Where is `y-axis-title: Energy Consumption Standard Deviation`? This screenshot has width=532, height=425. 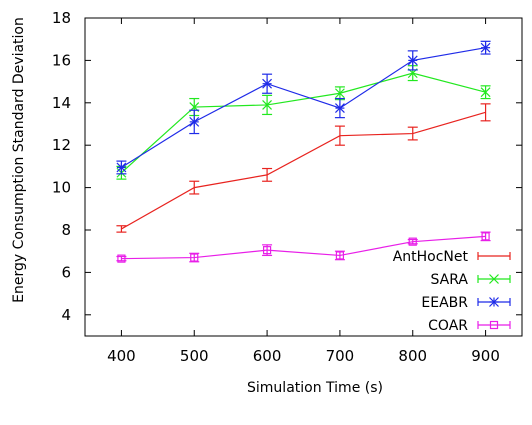 y-axis-title: Energy Consumption Standard Deviation is located at coordinates (19, 160).